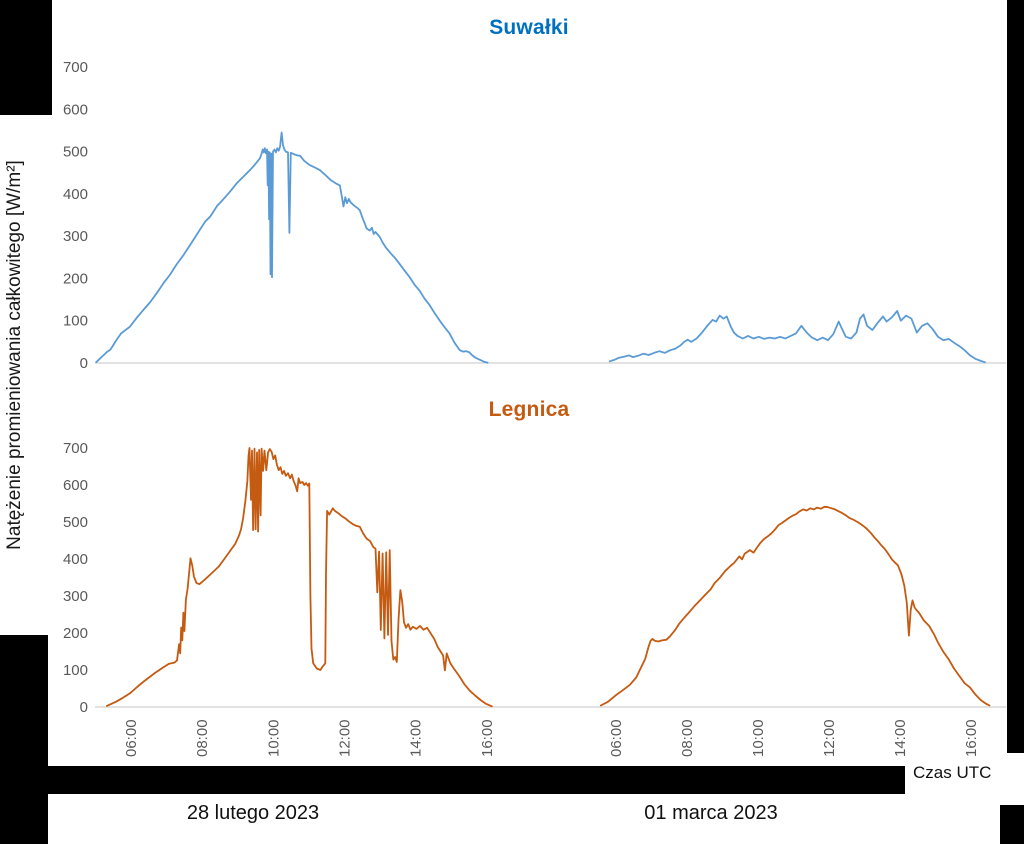 The height and width of the screenshot is (844, 1024). What do you see at coordinates (253, 813) in the screenshot?
I see `date-label-left: 28 lutego 2023` at bounding box center [253, 813].